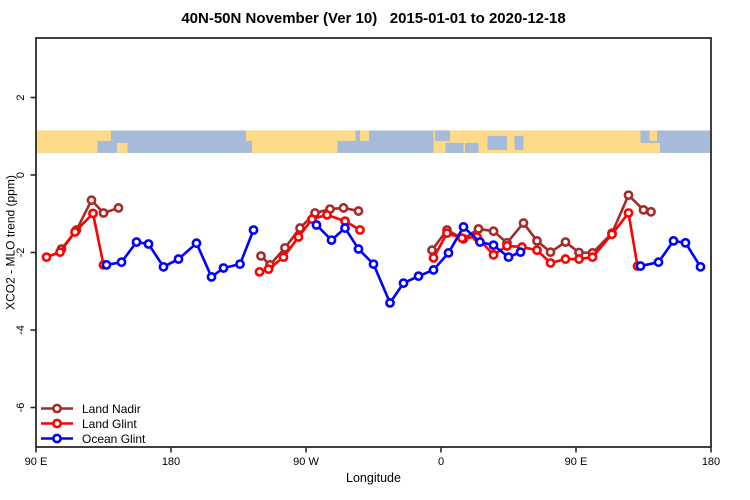 The height and width of the screenshot is (500, 750). What do you see at coordinates (21, 175) in the screenshot?
I see `y-tick-label: 0` at bounding box center [21, 175].